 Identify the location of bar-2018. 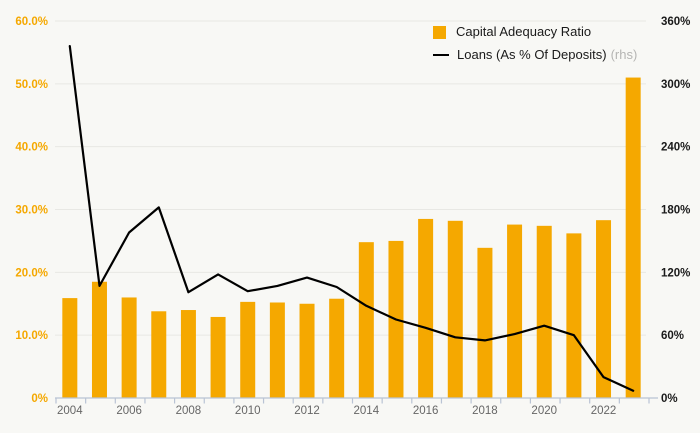
(485, 322).